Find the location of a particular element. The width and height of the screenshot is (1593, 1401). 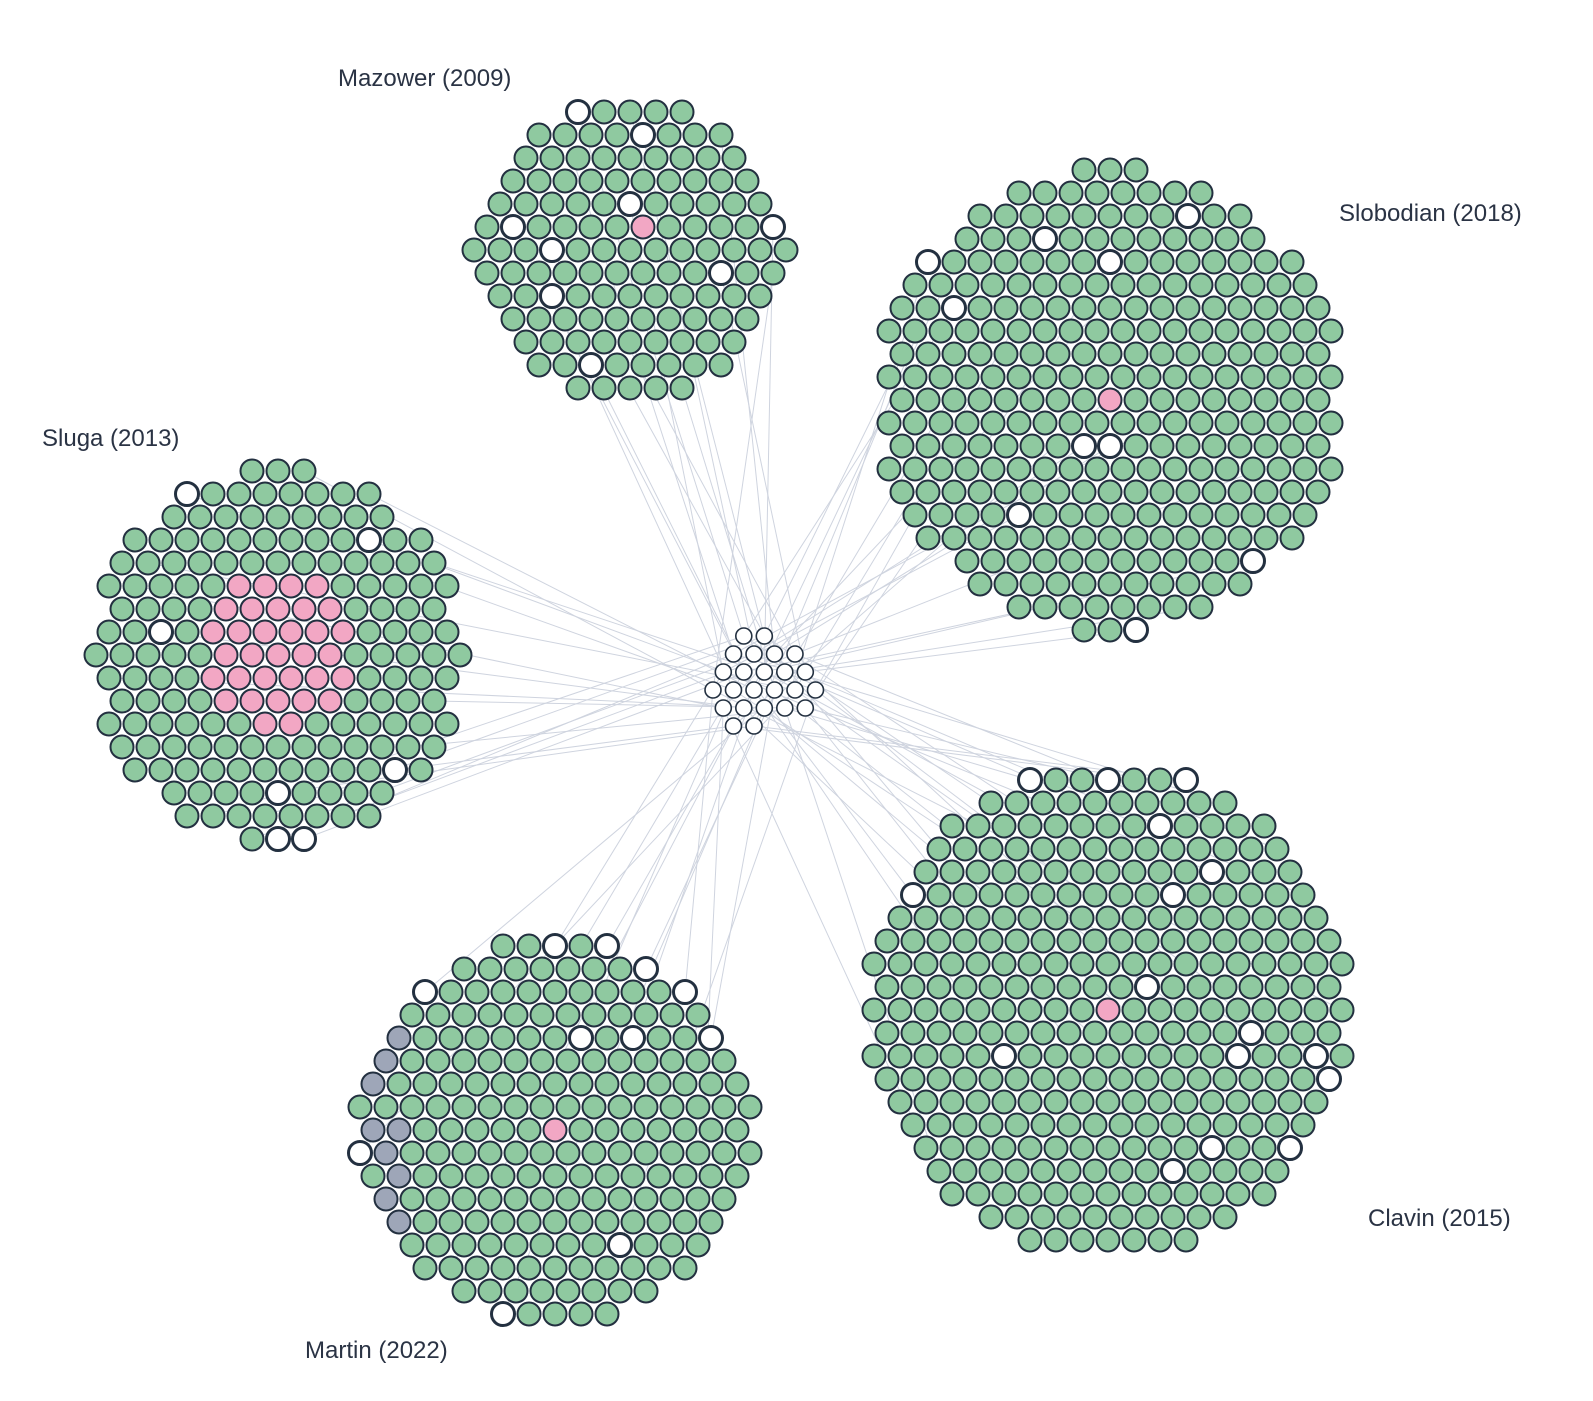

node-other is located at coordinates (386, 1061).